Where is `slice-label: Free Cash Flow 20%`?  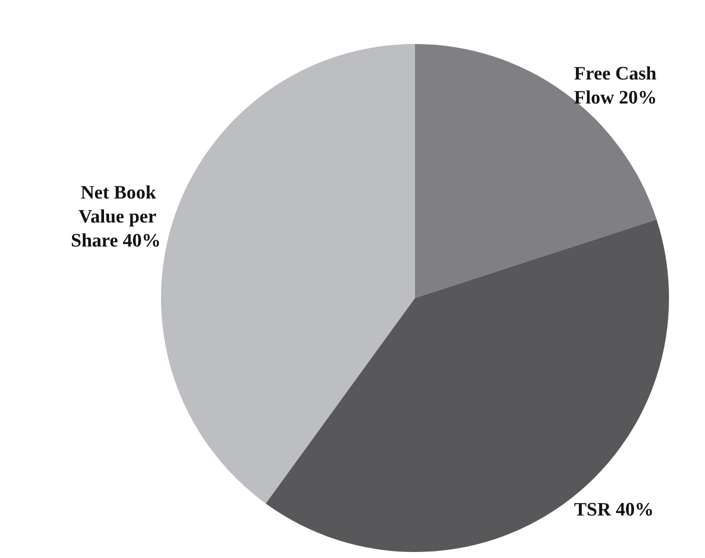
slice-label: Free Cash Flow 20% is located at coordinates (618, 86).